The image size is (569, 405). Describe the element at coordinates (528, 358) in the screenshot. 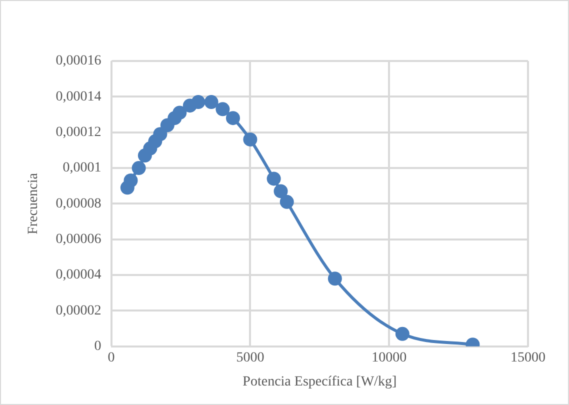

I see `x-tick-label: 15000` at that location.